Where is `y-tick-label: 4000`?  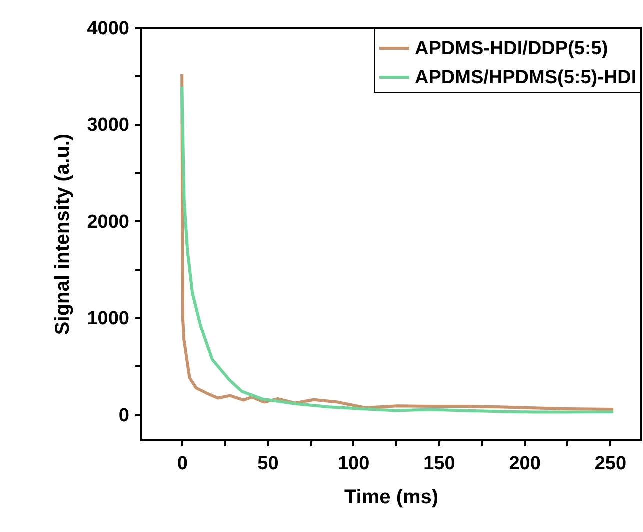
y-tick-label: 4000 is located at coordinates (108, 29).